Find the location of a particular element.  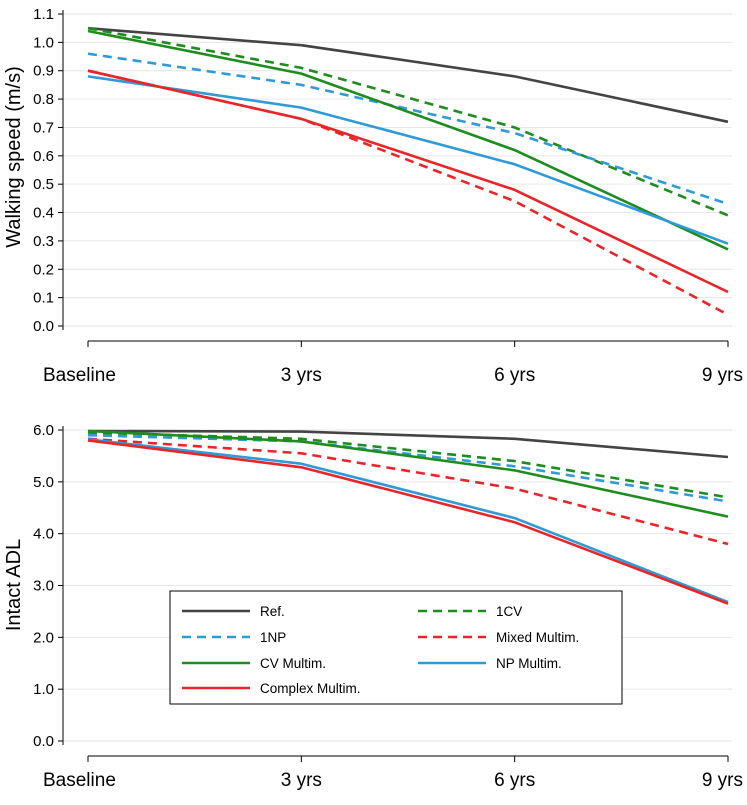

legend-label: CV Multim. is located at coordinates (293, 663).